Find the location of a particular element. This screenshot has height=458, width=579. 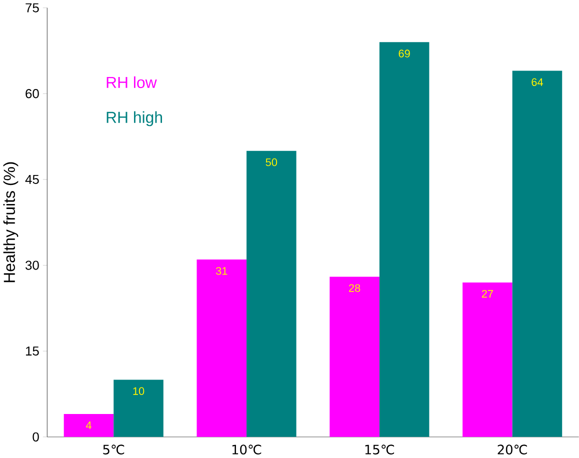

text: RH low is located at coordinates (131, 82).